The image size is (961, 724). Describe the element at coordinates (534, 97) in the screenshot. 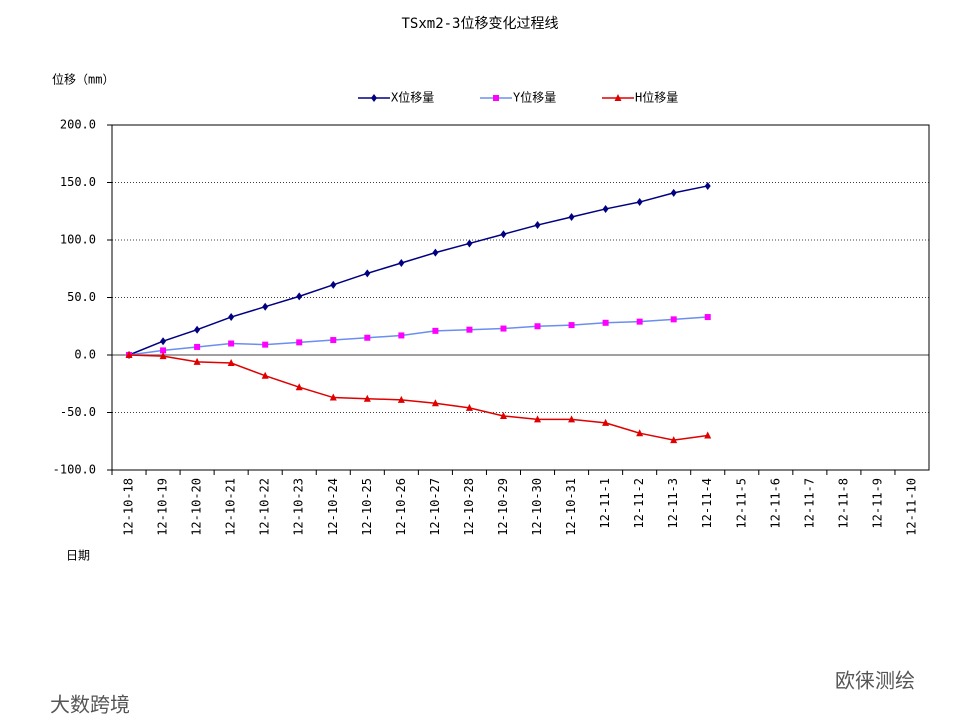

I see `legend-label: Y位移量` at that location.